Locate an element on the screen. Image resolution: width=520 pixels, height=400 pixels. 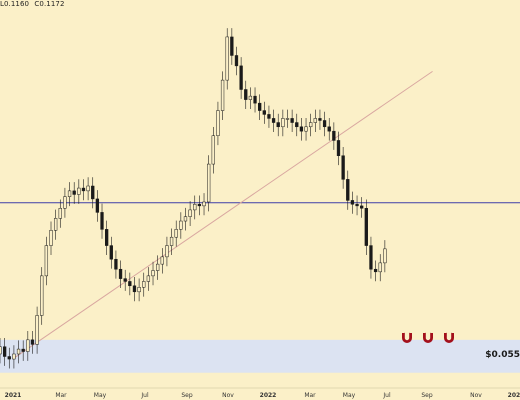
close-value: C0.1172 is located at coordinates (49, 4).